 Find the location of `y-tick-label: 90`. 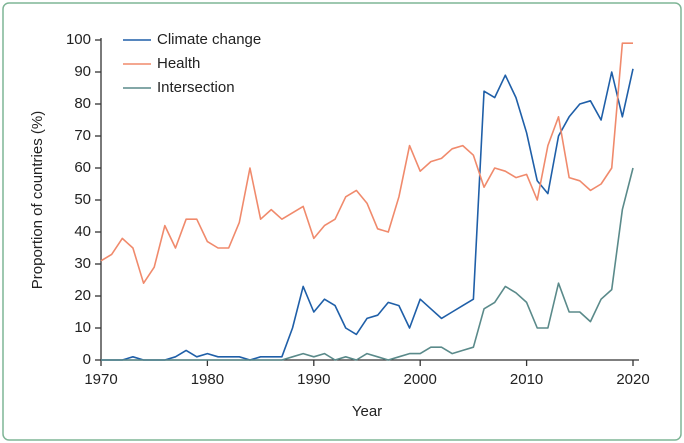

y-tick-label: 90 is located at coordinates (82, 71).